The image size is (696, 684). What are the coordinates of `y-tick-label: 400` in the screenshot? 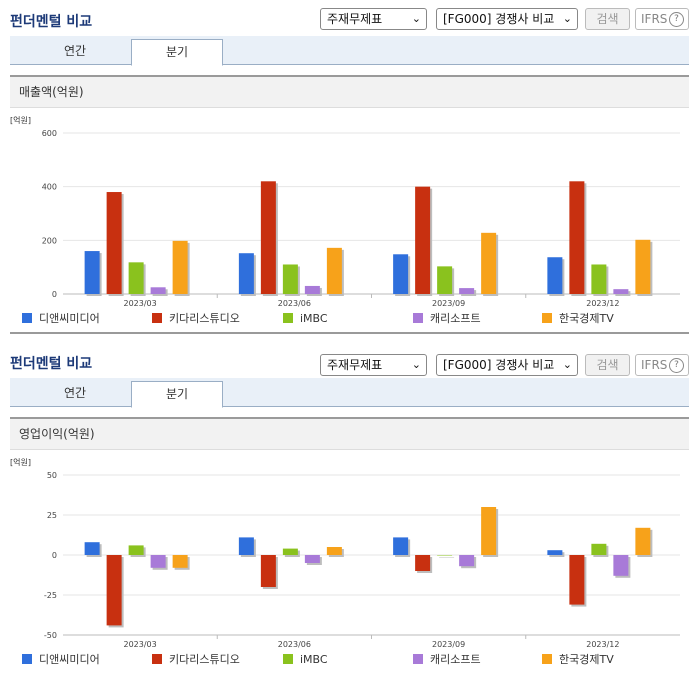 It's located at (49, 187).